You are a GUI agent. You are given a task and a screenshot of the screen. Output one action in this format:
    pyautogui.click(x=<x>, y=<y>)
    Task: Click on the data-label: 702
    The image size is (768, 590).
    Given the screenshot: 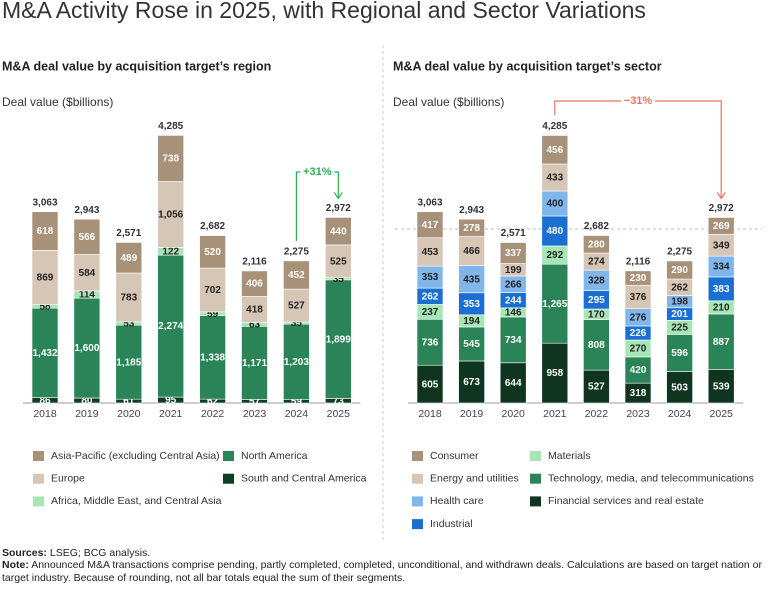 What is the action you would take?
    pyautogui.click(x=212, y=290)
    